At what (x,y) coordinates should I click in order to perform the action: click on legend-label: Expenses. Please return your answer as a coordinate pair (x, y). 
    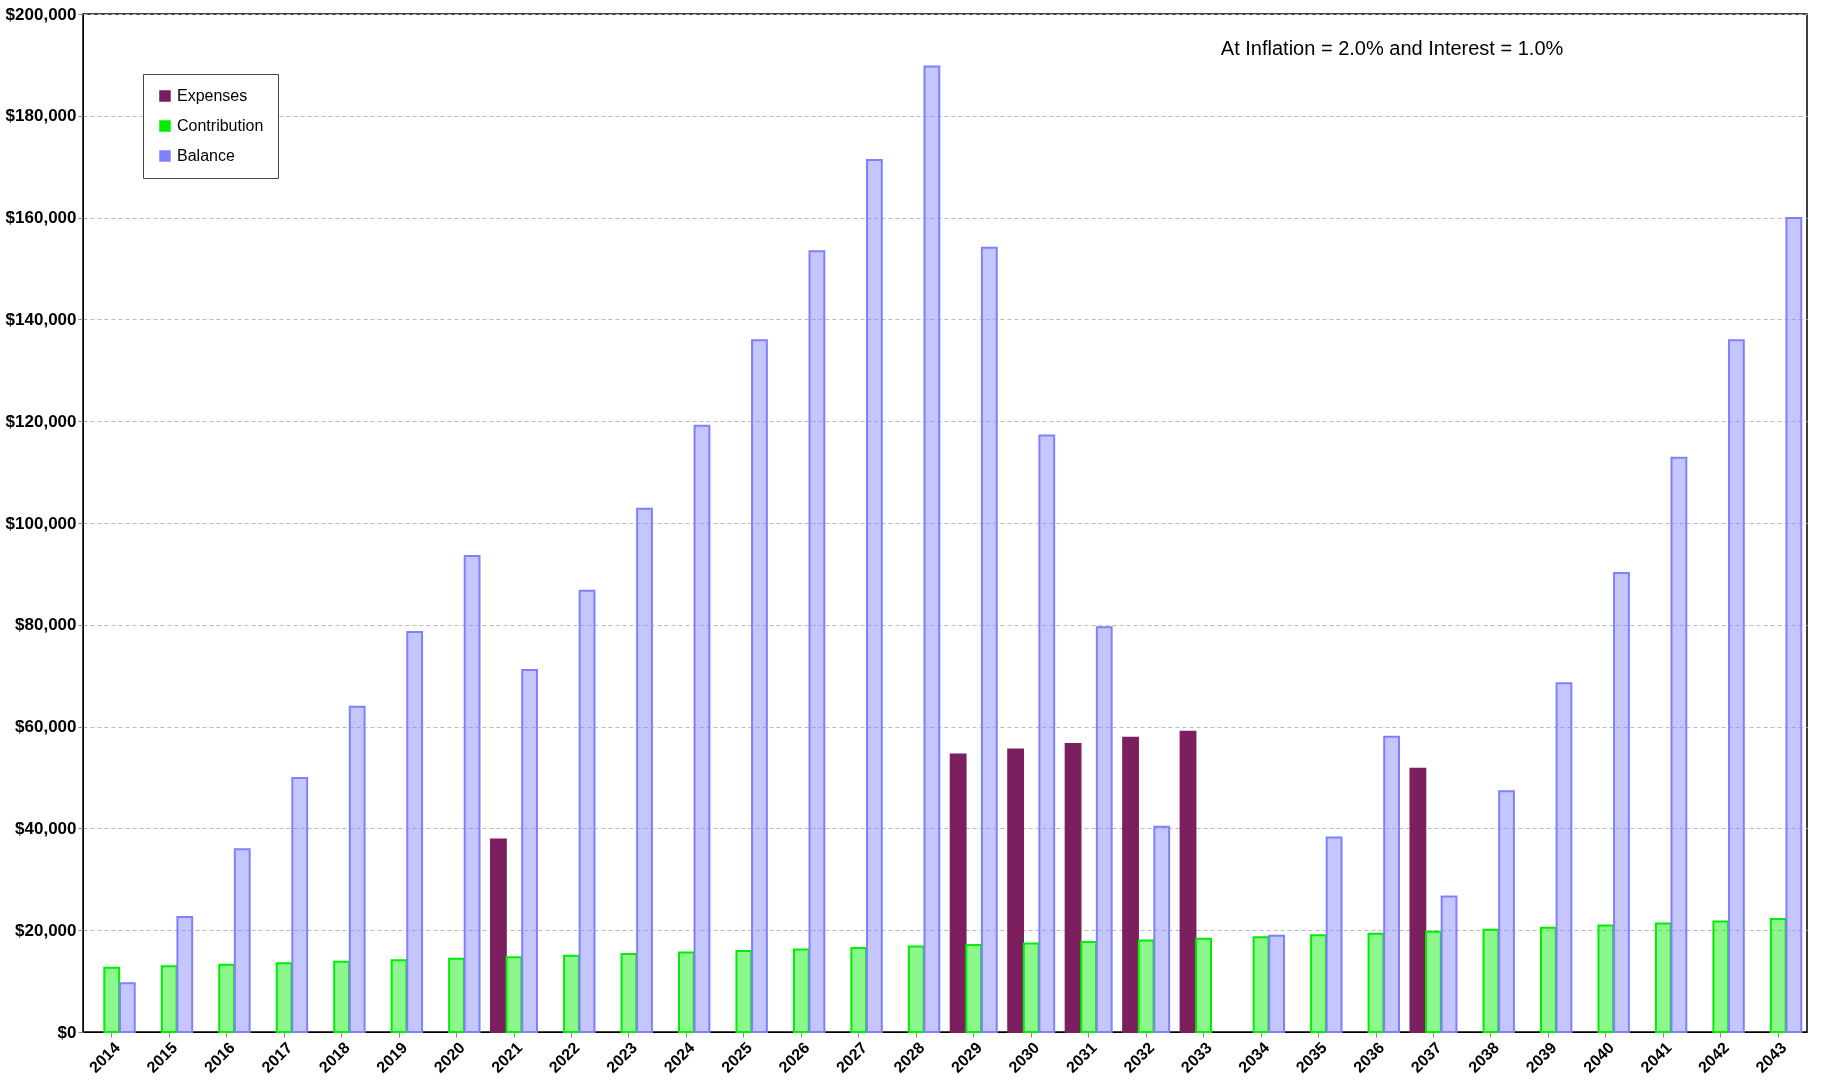
    Looking at the image, I should click on (212, 95).